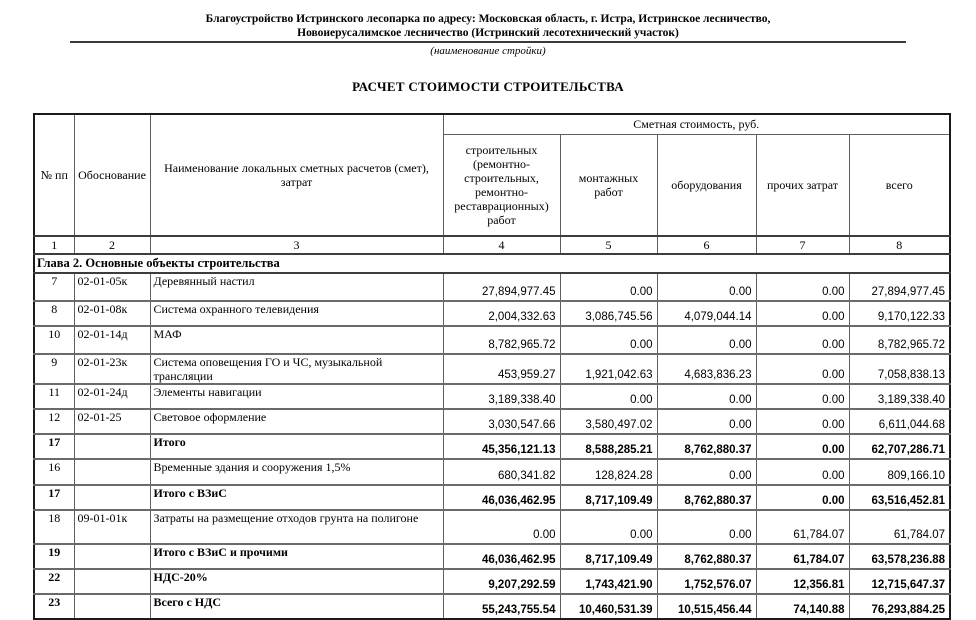 This screenshot has width=976, height=620. I want to click on total-cost-cell: 76,293,884.25, so click(899, 606).